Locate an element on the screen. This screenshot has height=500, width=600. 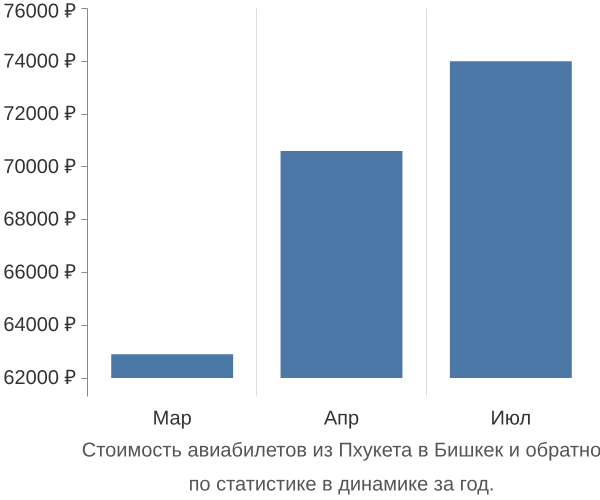
x-tick-label: Апр is located at coordinates (342, 419).